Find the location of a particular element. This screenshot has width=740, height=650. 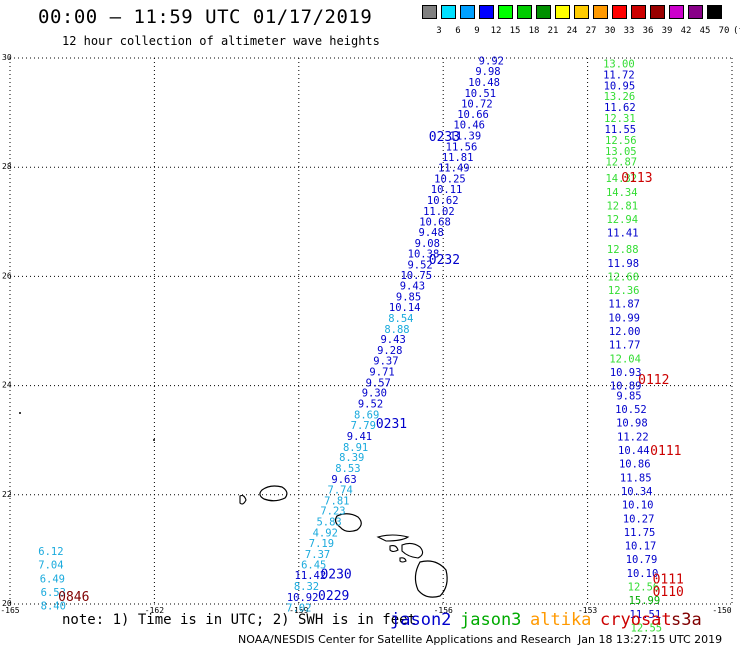

latitude-label: 30 is located at coordinates (7, 57).